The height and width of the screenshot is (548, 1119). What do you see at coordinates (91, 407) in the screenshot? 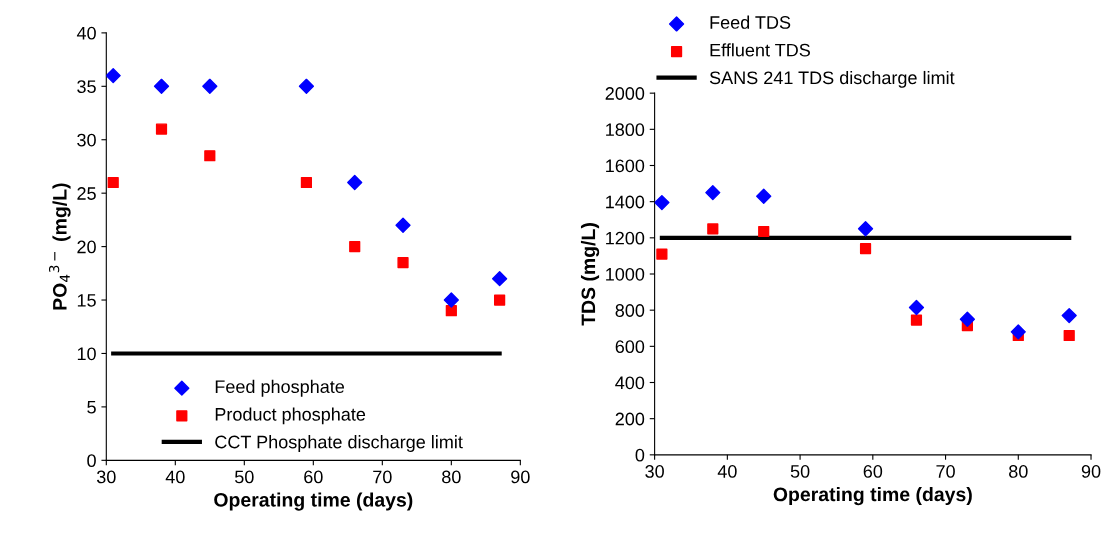
I see `y-tick-label: 5` at bounding box center [91, 407].